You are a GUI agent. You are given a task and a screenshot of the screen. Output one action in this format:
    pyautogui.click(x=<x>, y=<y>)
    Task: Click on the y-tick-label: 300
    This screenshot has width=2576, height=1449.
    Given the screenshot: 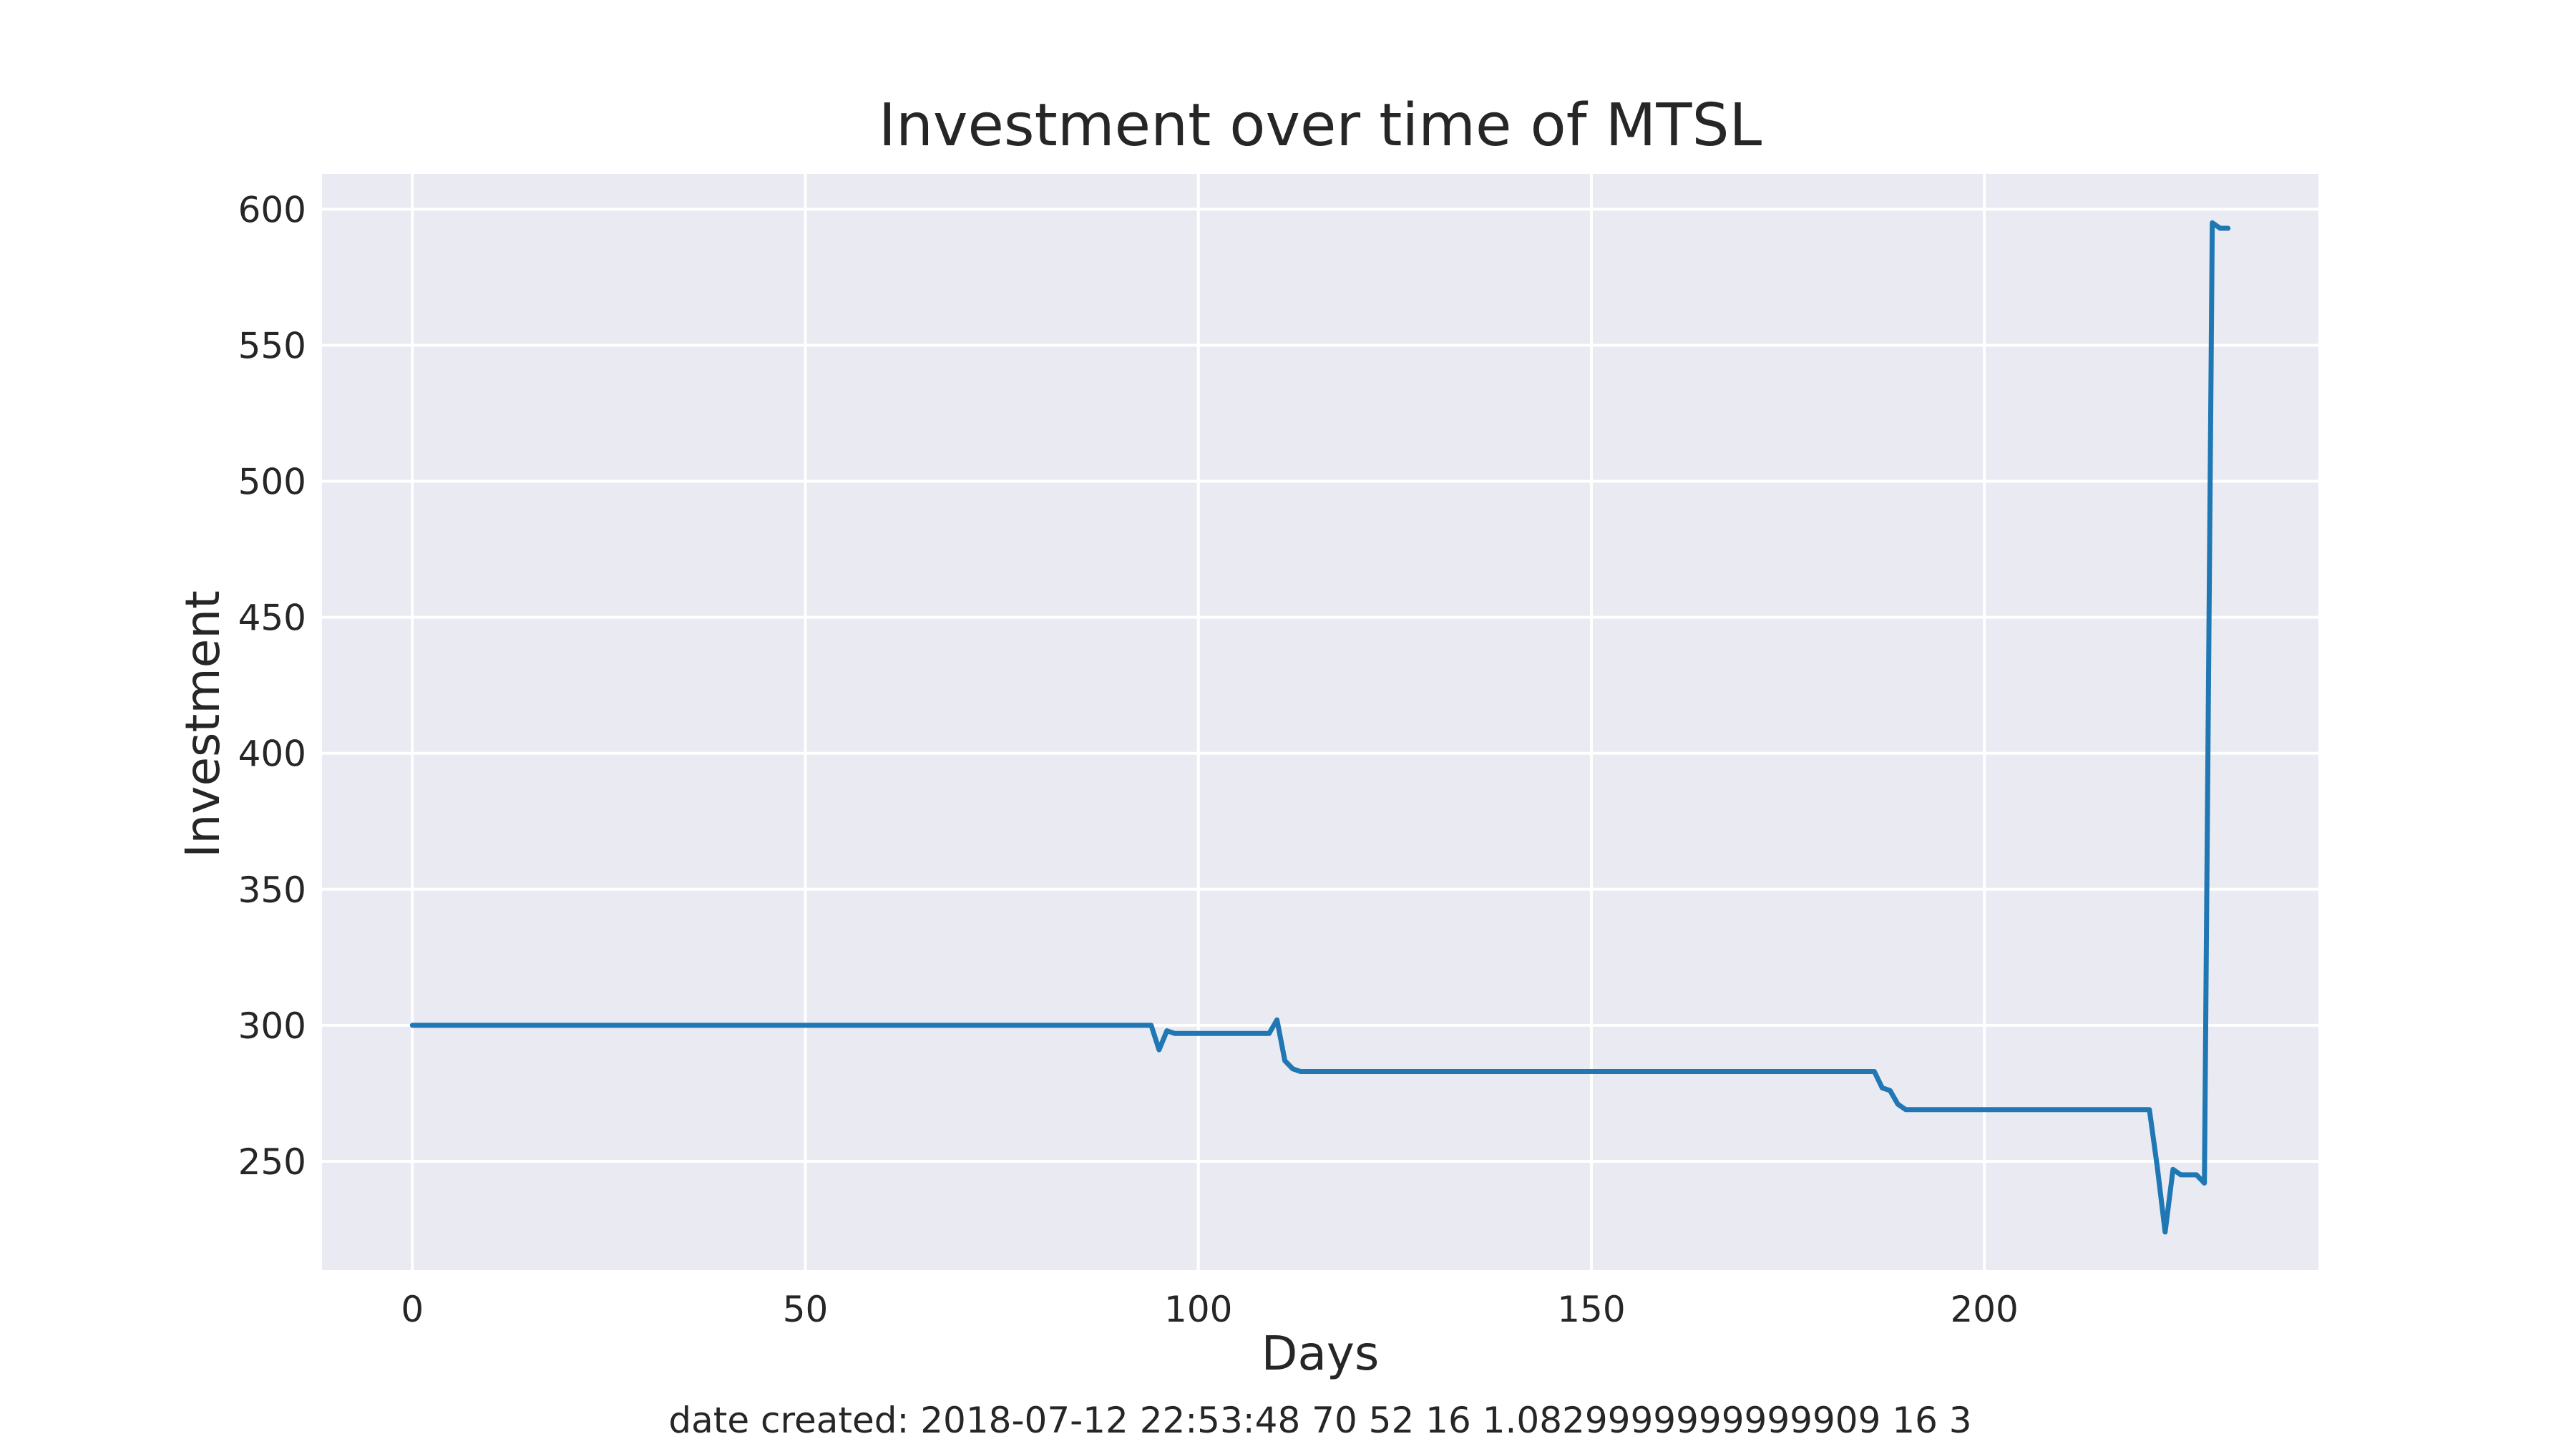 What is the action you would take?
    pyautogui.click(x=272, y=1026)
    